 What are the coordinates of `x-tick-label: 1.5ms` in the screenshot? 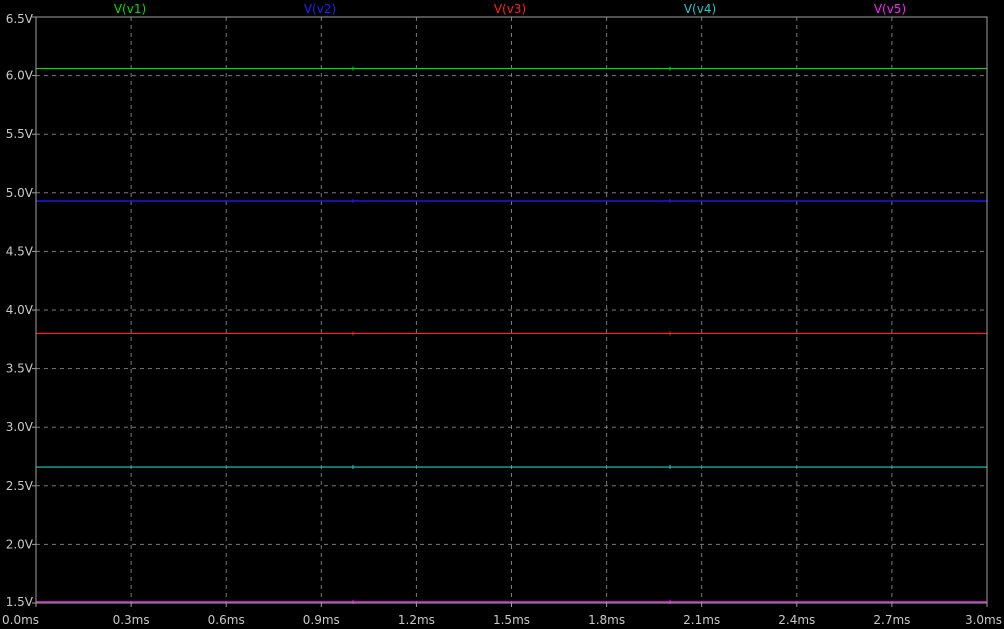 It's located at (511, 620).